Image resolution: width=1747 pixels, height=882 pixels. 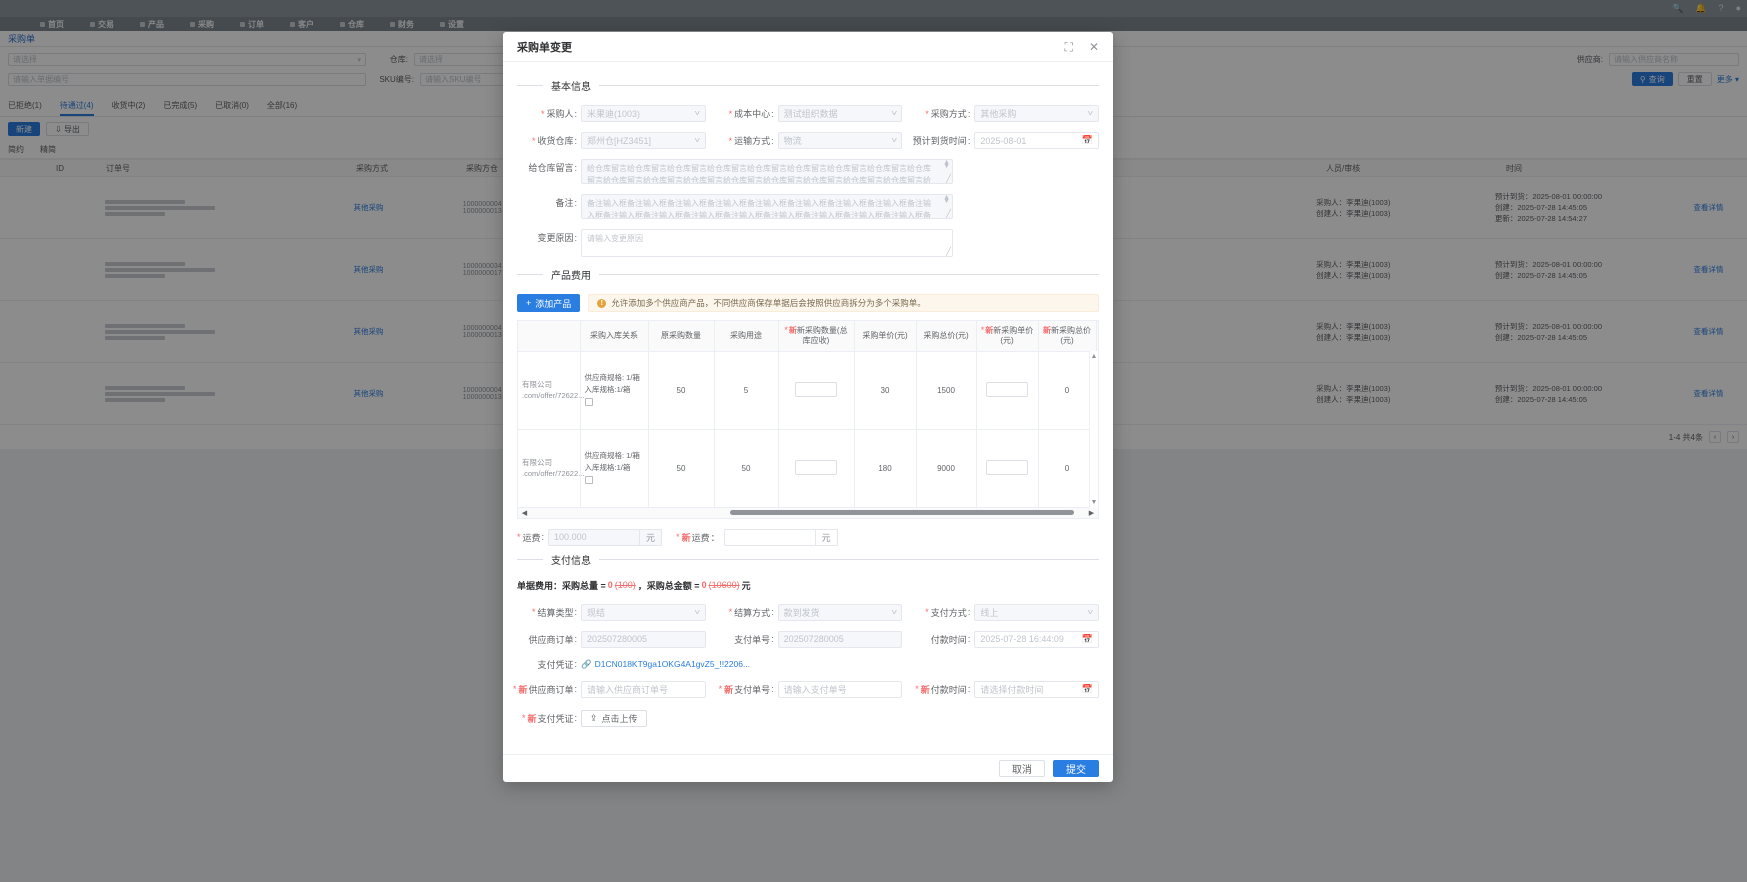 What do you see at coordinates (614, 718) in the screenshot?
I see `upload-voucher-button: ⇪ 点击上传` at bounding box center [614, 718].